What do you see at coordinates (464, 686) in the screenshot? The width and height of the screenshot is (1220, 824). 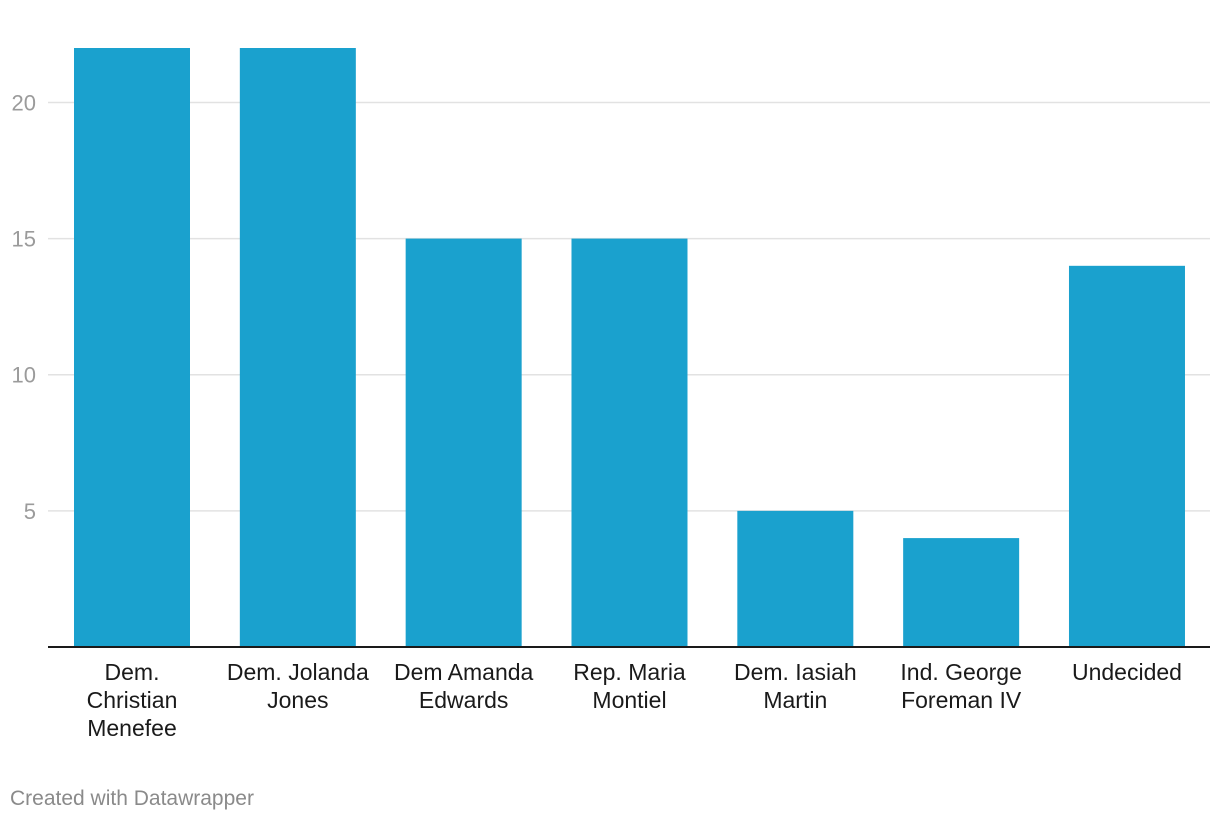 I see `x-tick-label-3: Dem Amanda Edwards` at bounding box center [464, 686].